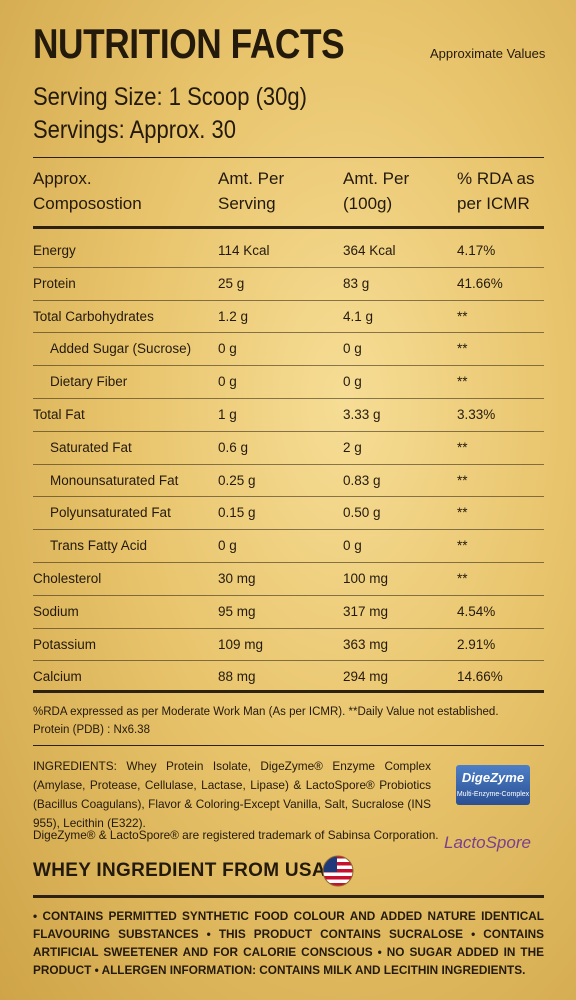 The width and height of the screenshot is (576, 1000). I want to click on cell: Cholesterol, so click(67, 578).